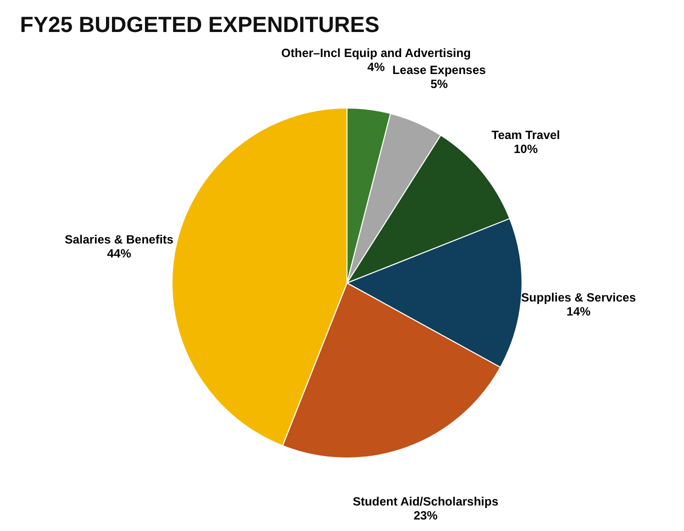 The image size is (684, 531). Describe the element at coordinates (119, 253) in the screenshot. I see `data-label: 44%` at that location.